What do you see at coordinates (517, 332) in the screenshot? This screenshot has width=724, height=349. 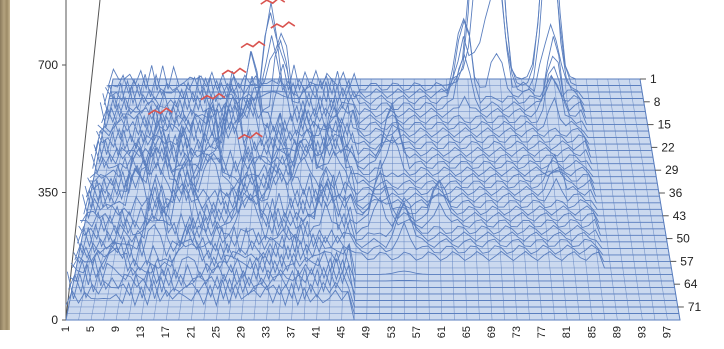 I see `x-tick-label: 73` at bounding box center [517, 332].